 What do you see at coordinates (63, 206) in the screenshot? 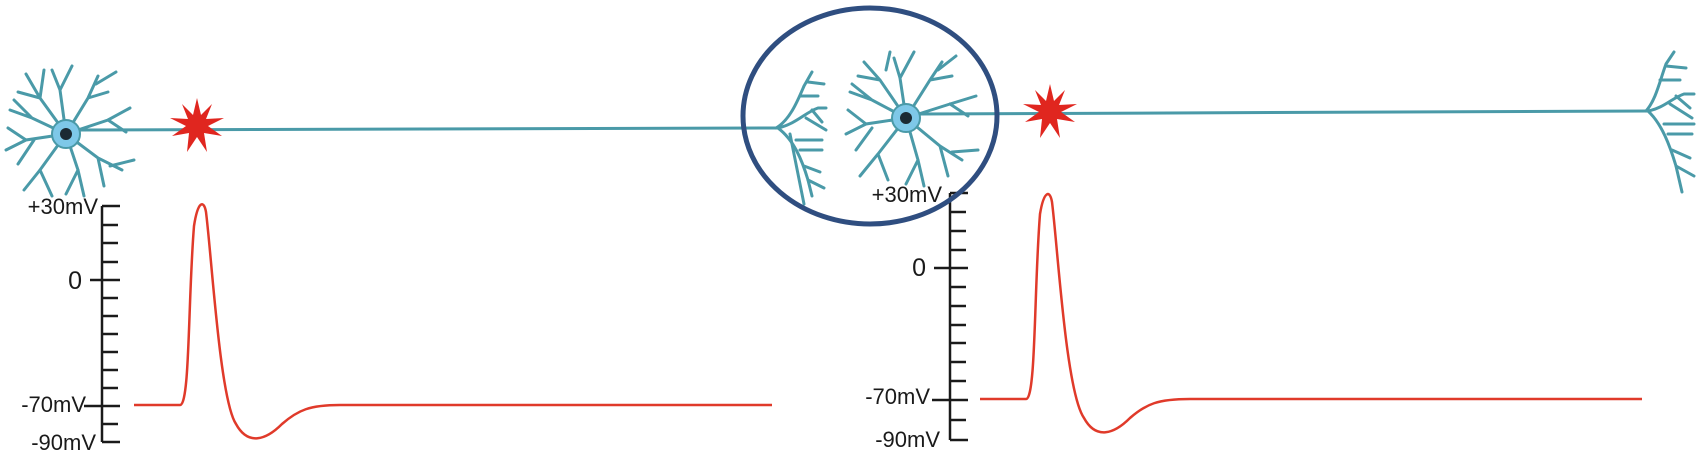
I see `scale-1-label-top: +30mV` at bounding box center [63, 206].